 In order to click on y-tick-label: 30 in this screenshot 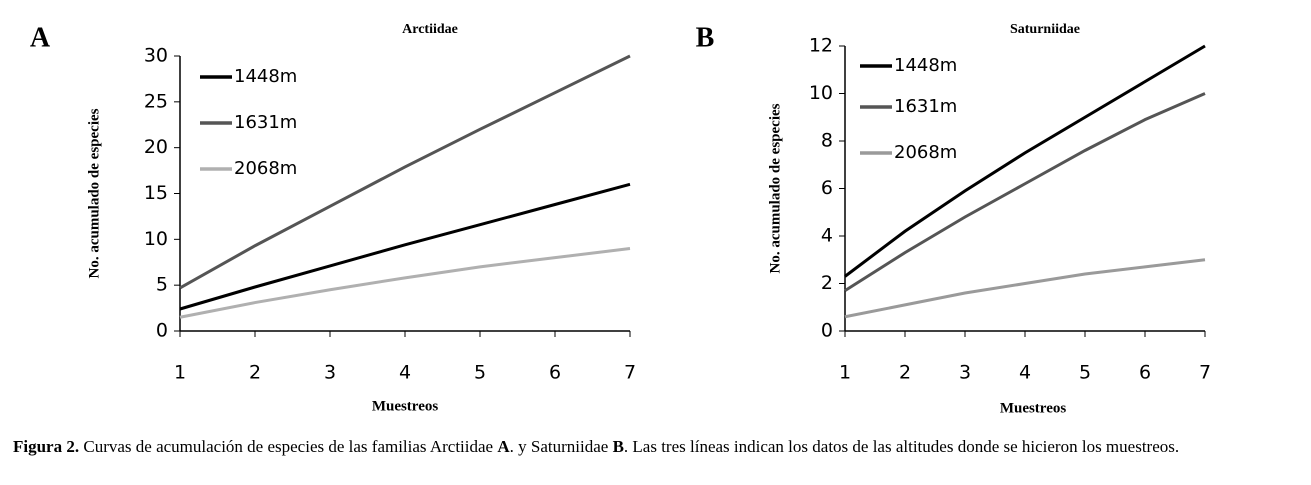, I will do `click(156, 56)`.